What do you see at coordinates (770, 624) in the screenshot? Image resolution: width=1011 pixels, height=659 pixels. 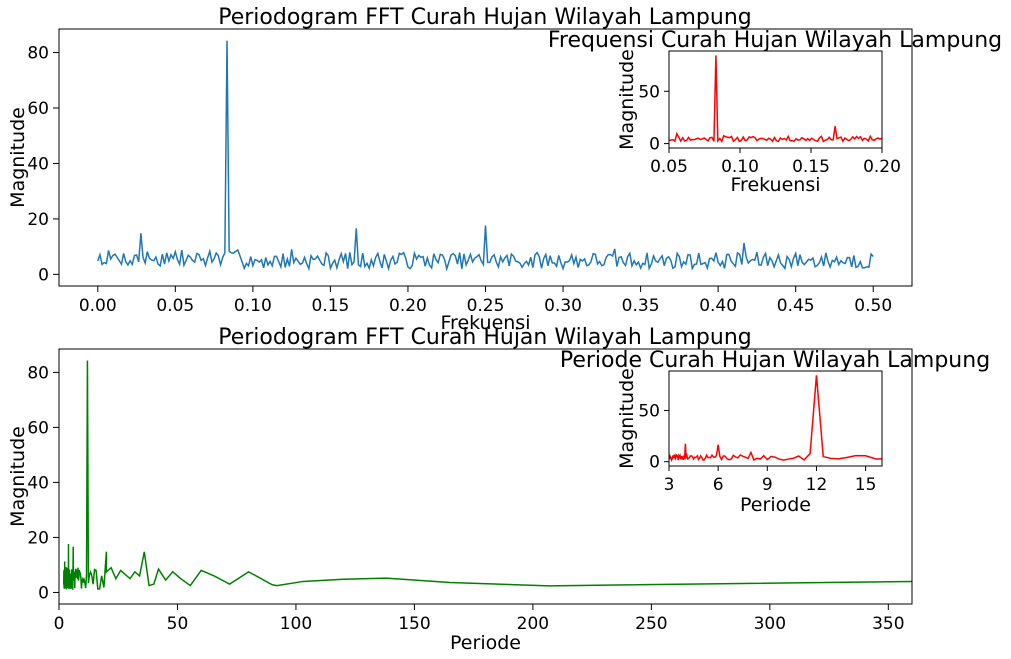 I see `x-tick-label: 300` at bounding box center [770, 624].